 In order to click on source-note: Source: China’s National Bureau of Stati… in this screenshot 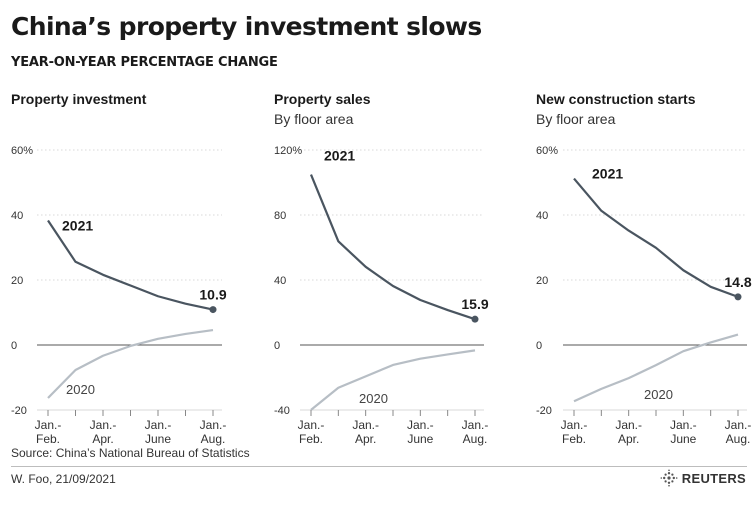, I will do `click(130, 453)`.